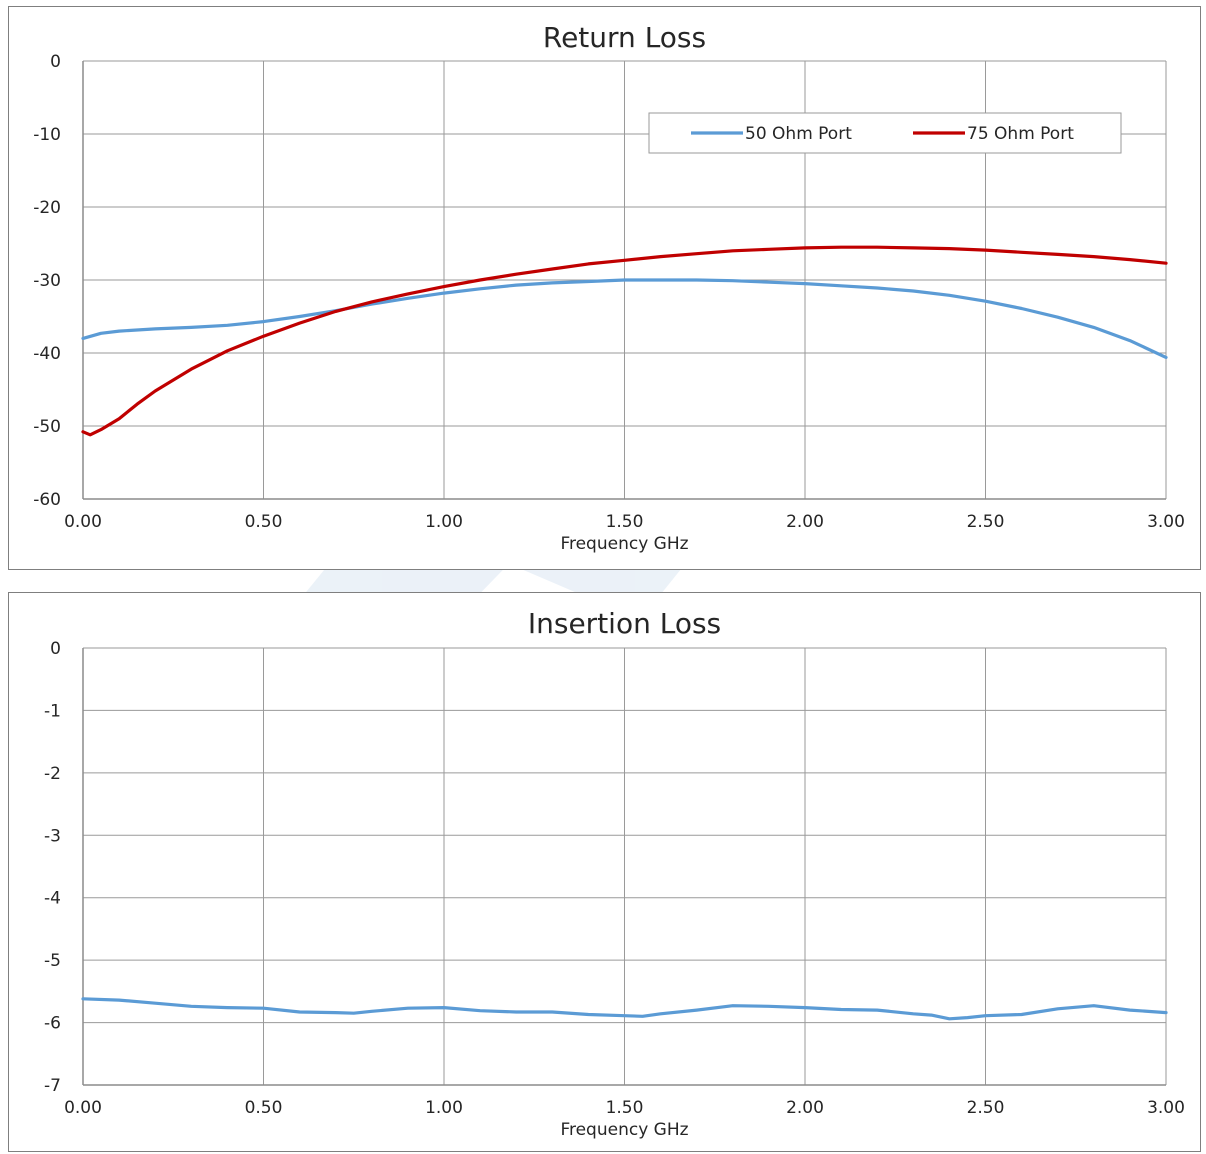  Describe the element at coordinates (52, 836) in the screenshot. I see `y-tick-label: -3` at that location.